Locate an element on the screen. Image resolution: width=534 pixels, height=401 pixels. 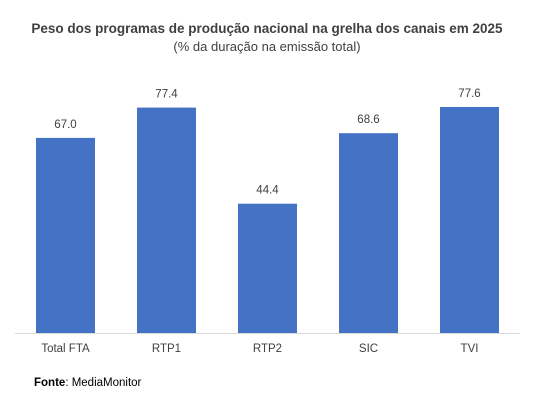
x-tick-label: TVI is located at coordinates (470, 349).